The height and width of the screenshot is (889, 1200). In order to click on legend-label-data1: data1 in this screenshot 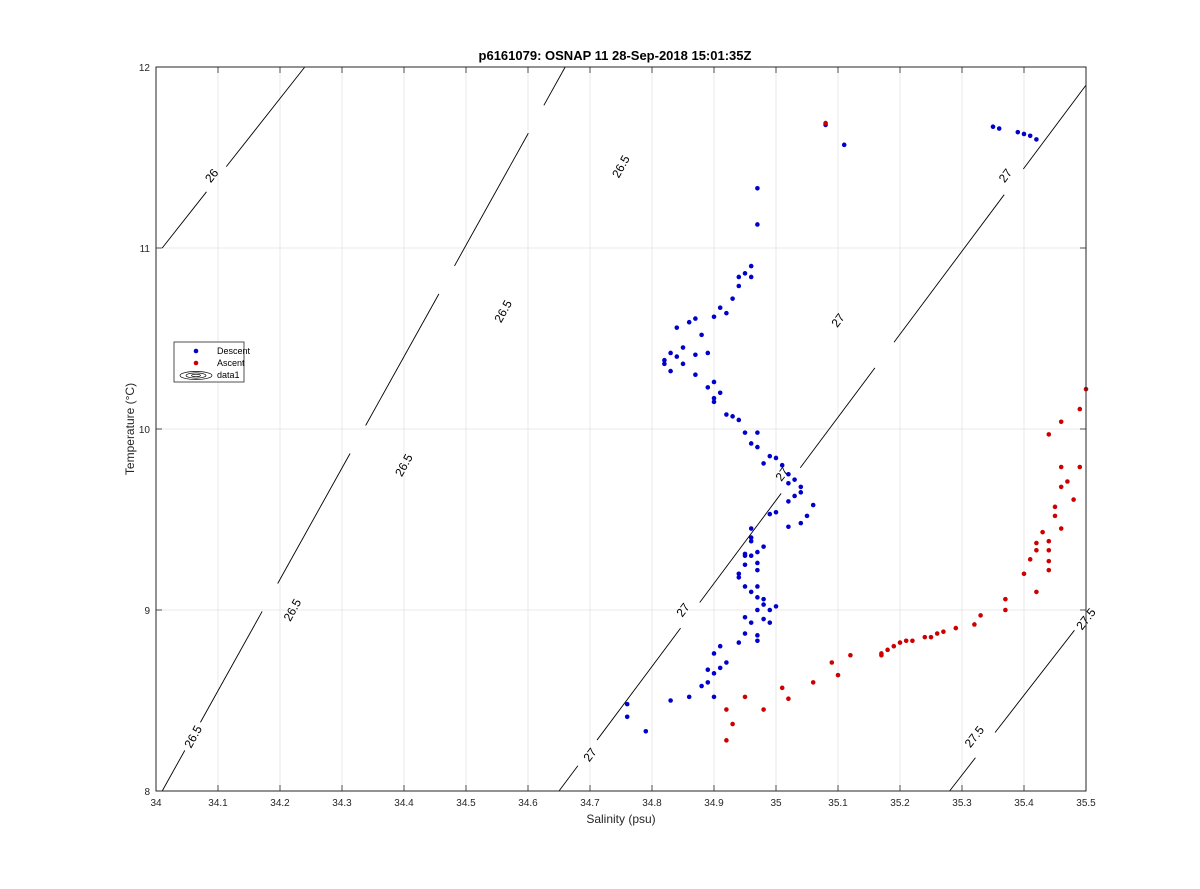, I will do `click(228, 375)`.